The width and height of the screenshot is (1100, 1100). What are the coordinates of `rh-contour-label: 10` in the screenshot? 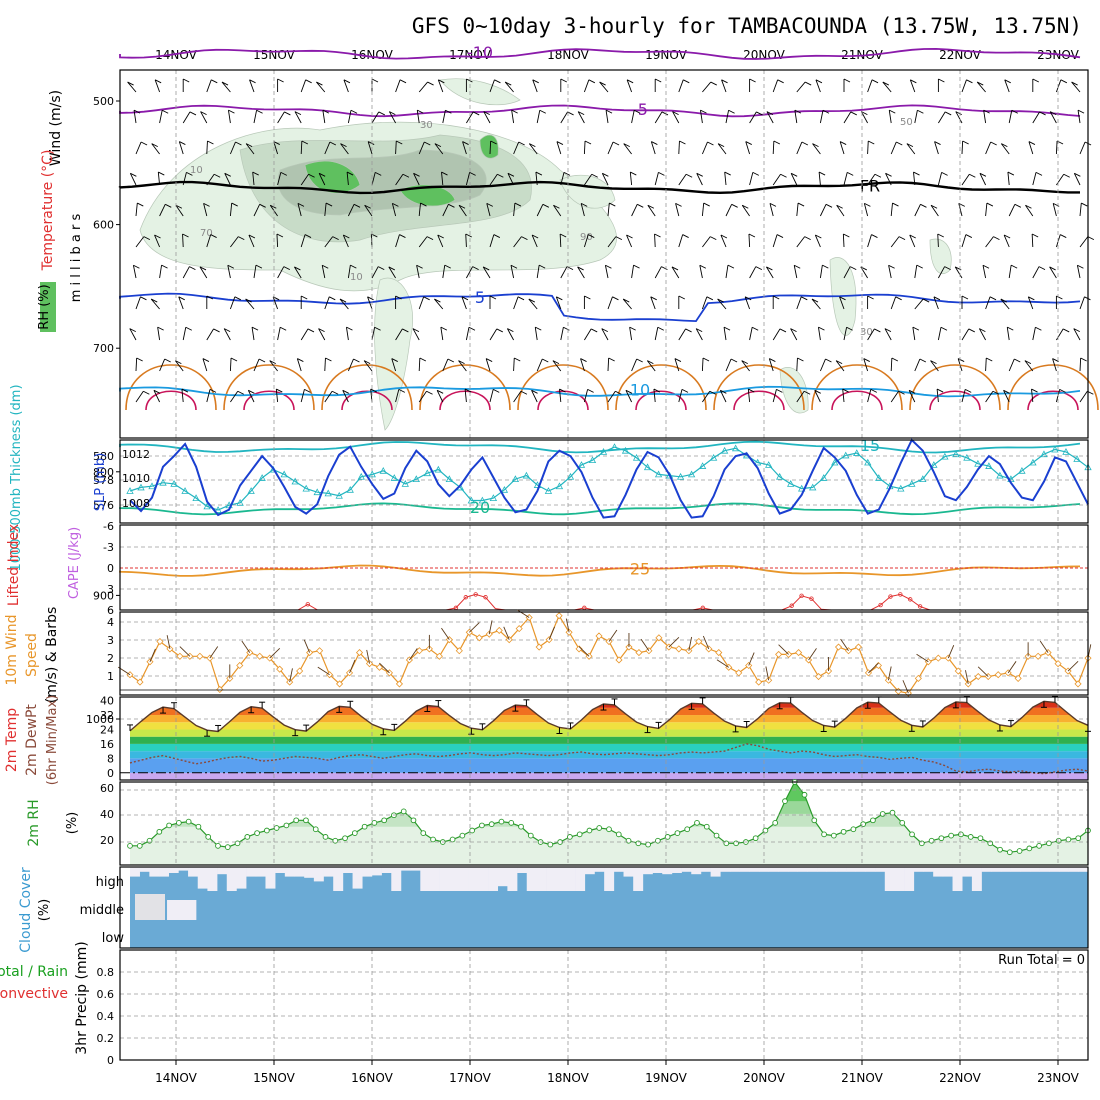 It's located at (356, 277).